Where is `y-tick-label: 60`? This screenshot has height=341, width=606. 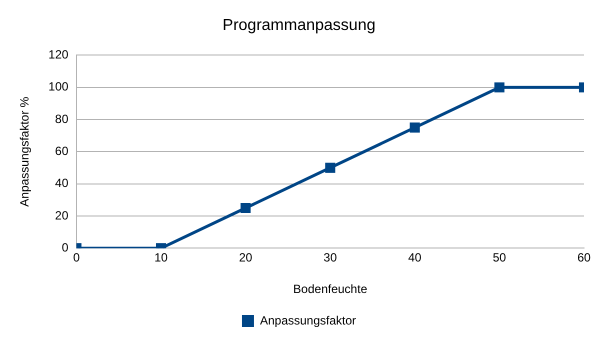
y-tick-label: 60 is located at coordinates (62, 151).